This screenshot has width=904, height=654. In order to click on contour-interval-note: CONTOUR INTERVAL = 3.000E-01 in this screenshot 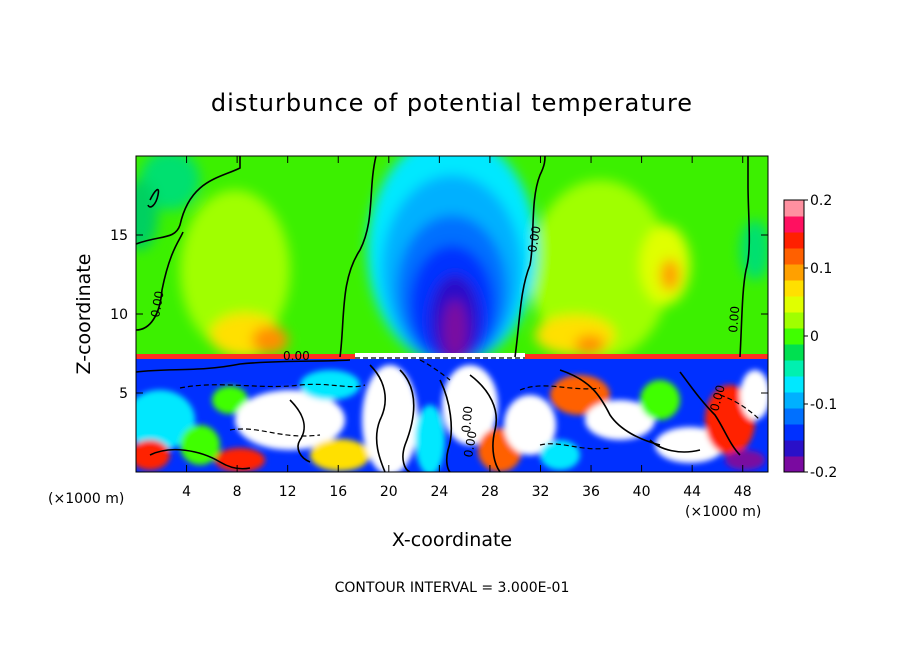, I will do `click(452, 588)`.